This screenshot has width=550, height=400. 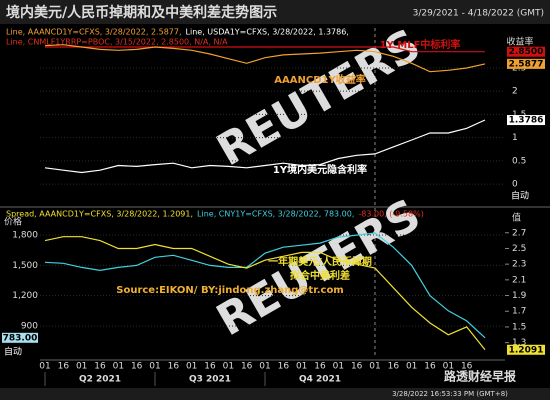 What do you see at coordinates (516, 218) in the screenshot?
I see `y2-axis-label: 值` at bounding box center [516, 218].